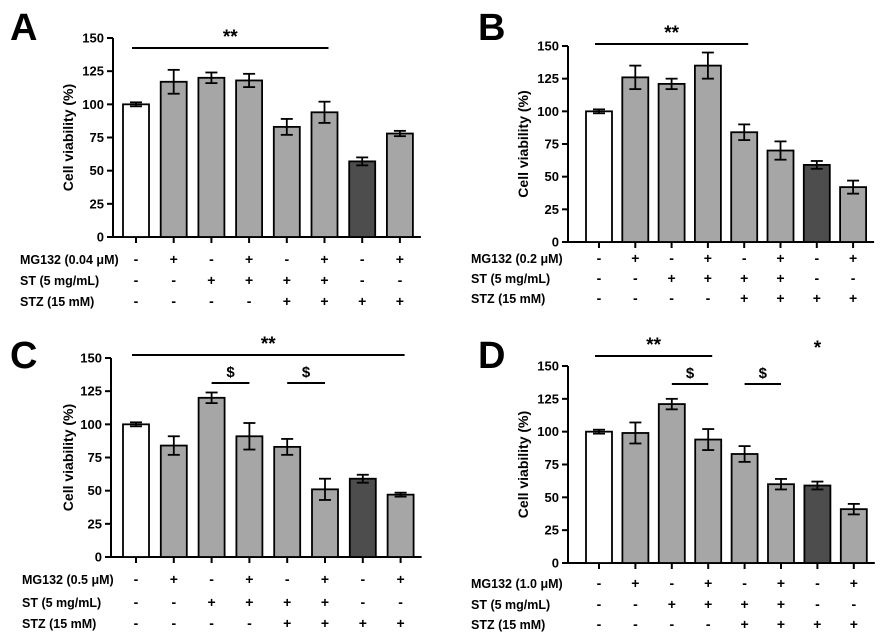 Image resolution: width=886 pixels, height=639 pixels. Describe the element at coordinates (510, 279) in the screenshot. I see `condition-label: ST (5 mg/mL)` at that location.